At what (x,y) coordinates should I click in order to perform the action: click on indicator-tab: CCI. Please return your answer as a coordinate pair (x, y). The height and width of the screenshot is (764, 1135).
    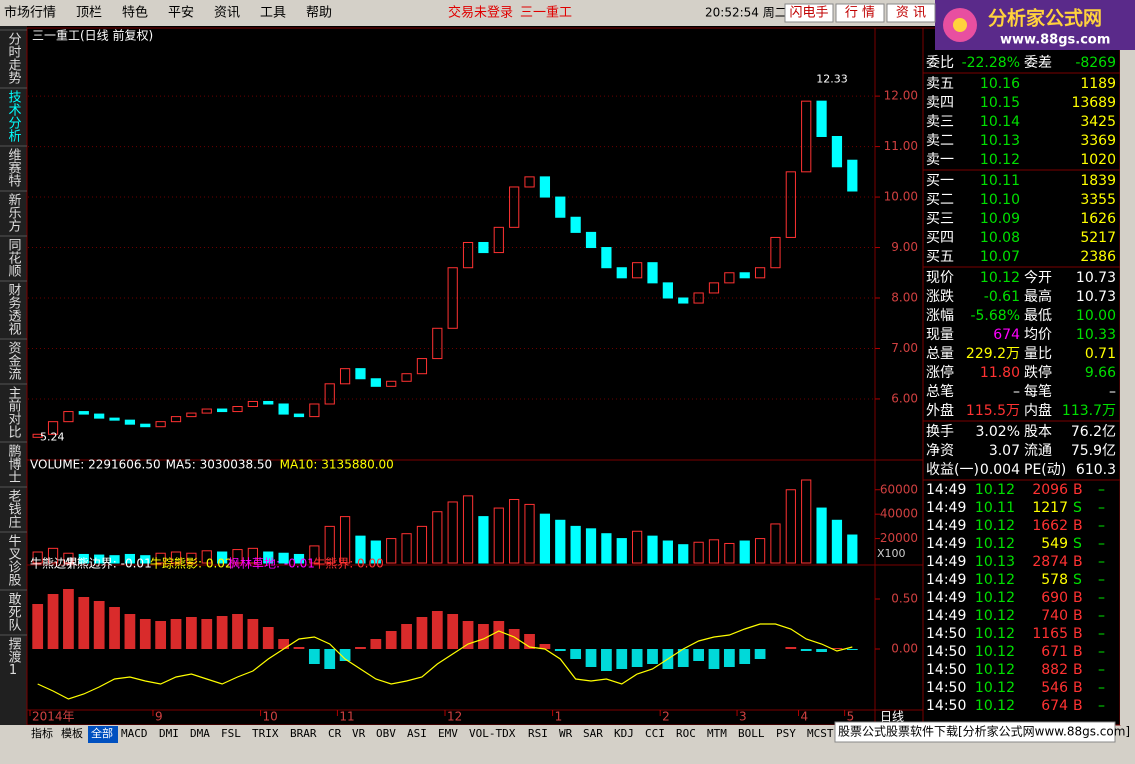
    Looking at the image, I should click on (655, 733).